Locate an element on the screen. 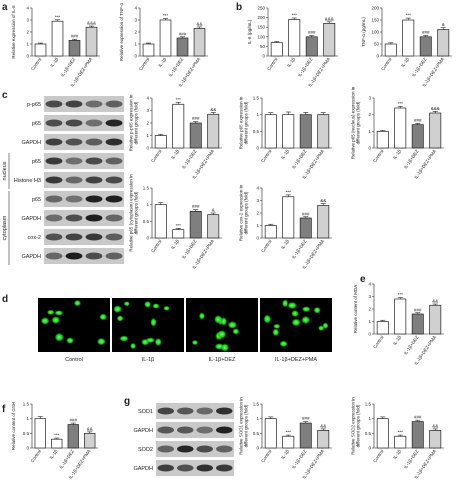 This screenshot has height=500, width=463. blot-label: p65 is located at coordinates (36, 200).